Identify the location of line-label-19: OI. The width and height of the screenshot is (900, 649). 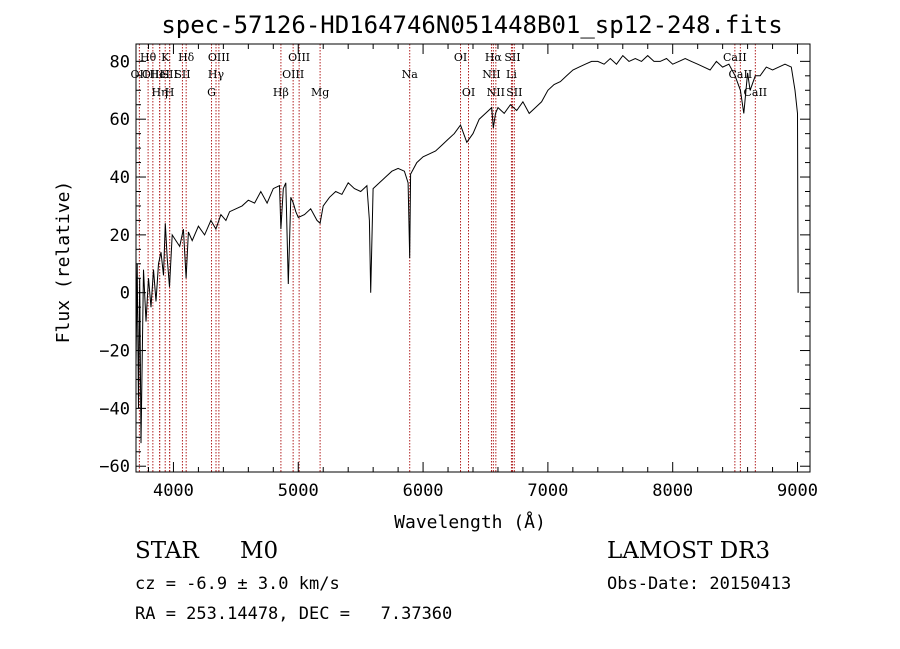
(468, 92).